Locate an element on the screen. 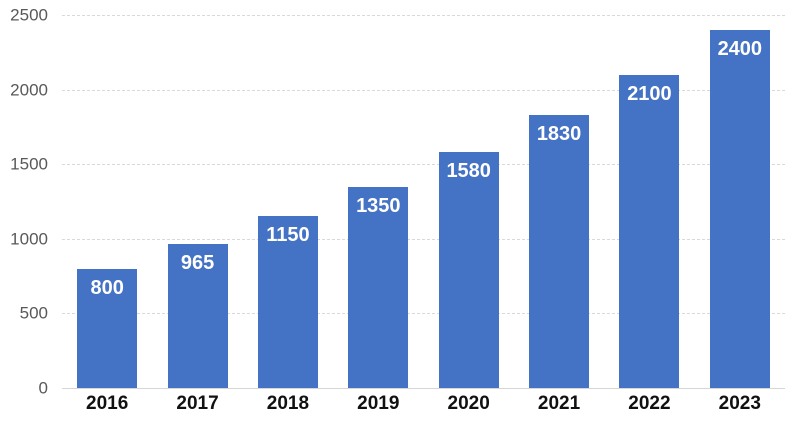 Image resolution: width=800 pixels, height=426 pixels. x-tick-label-2022: 2022 is located at coordinates (649, 403).